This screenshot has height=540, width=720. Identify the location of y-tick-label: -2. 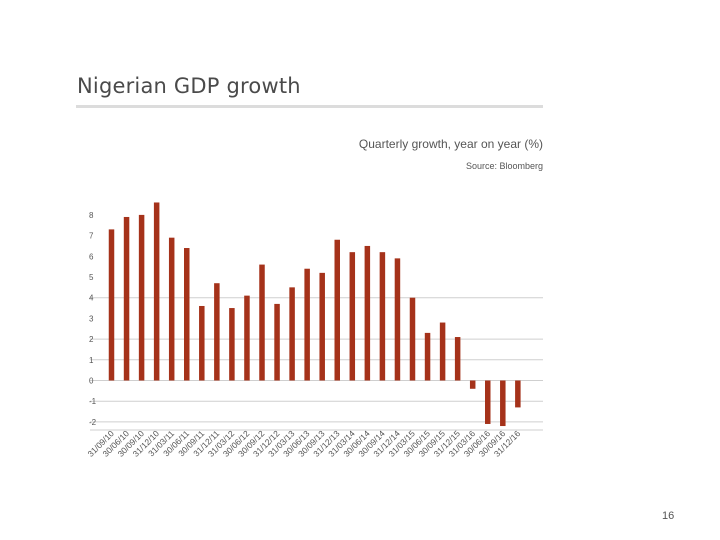
(93, 422).